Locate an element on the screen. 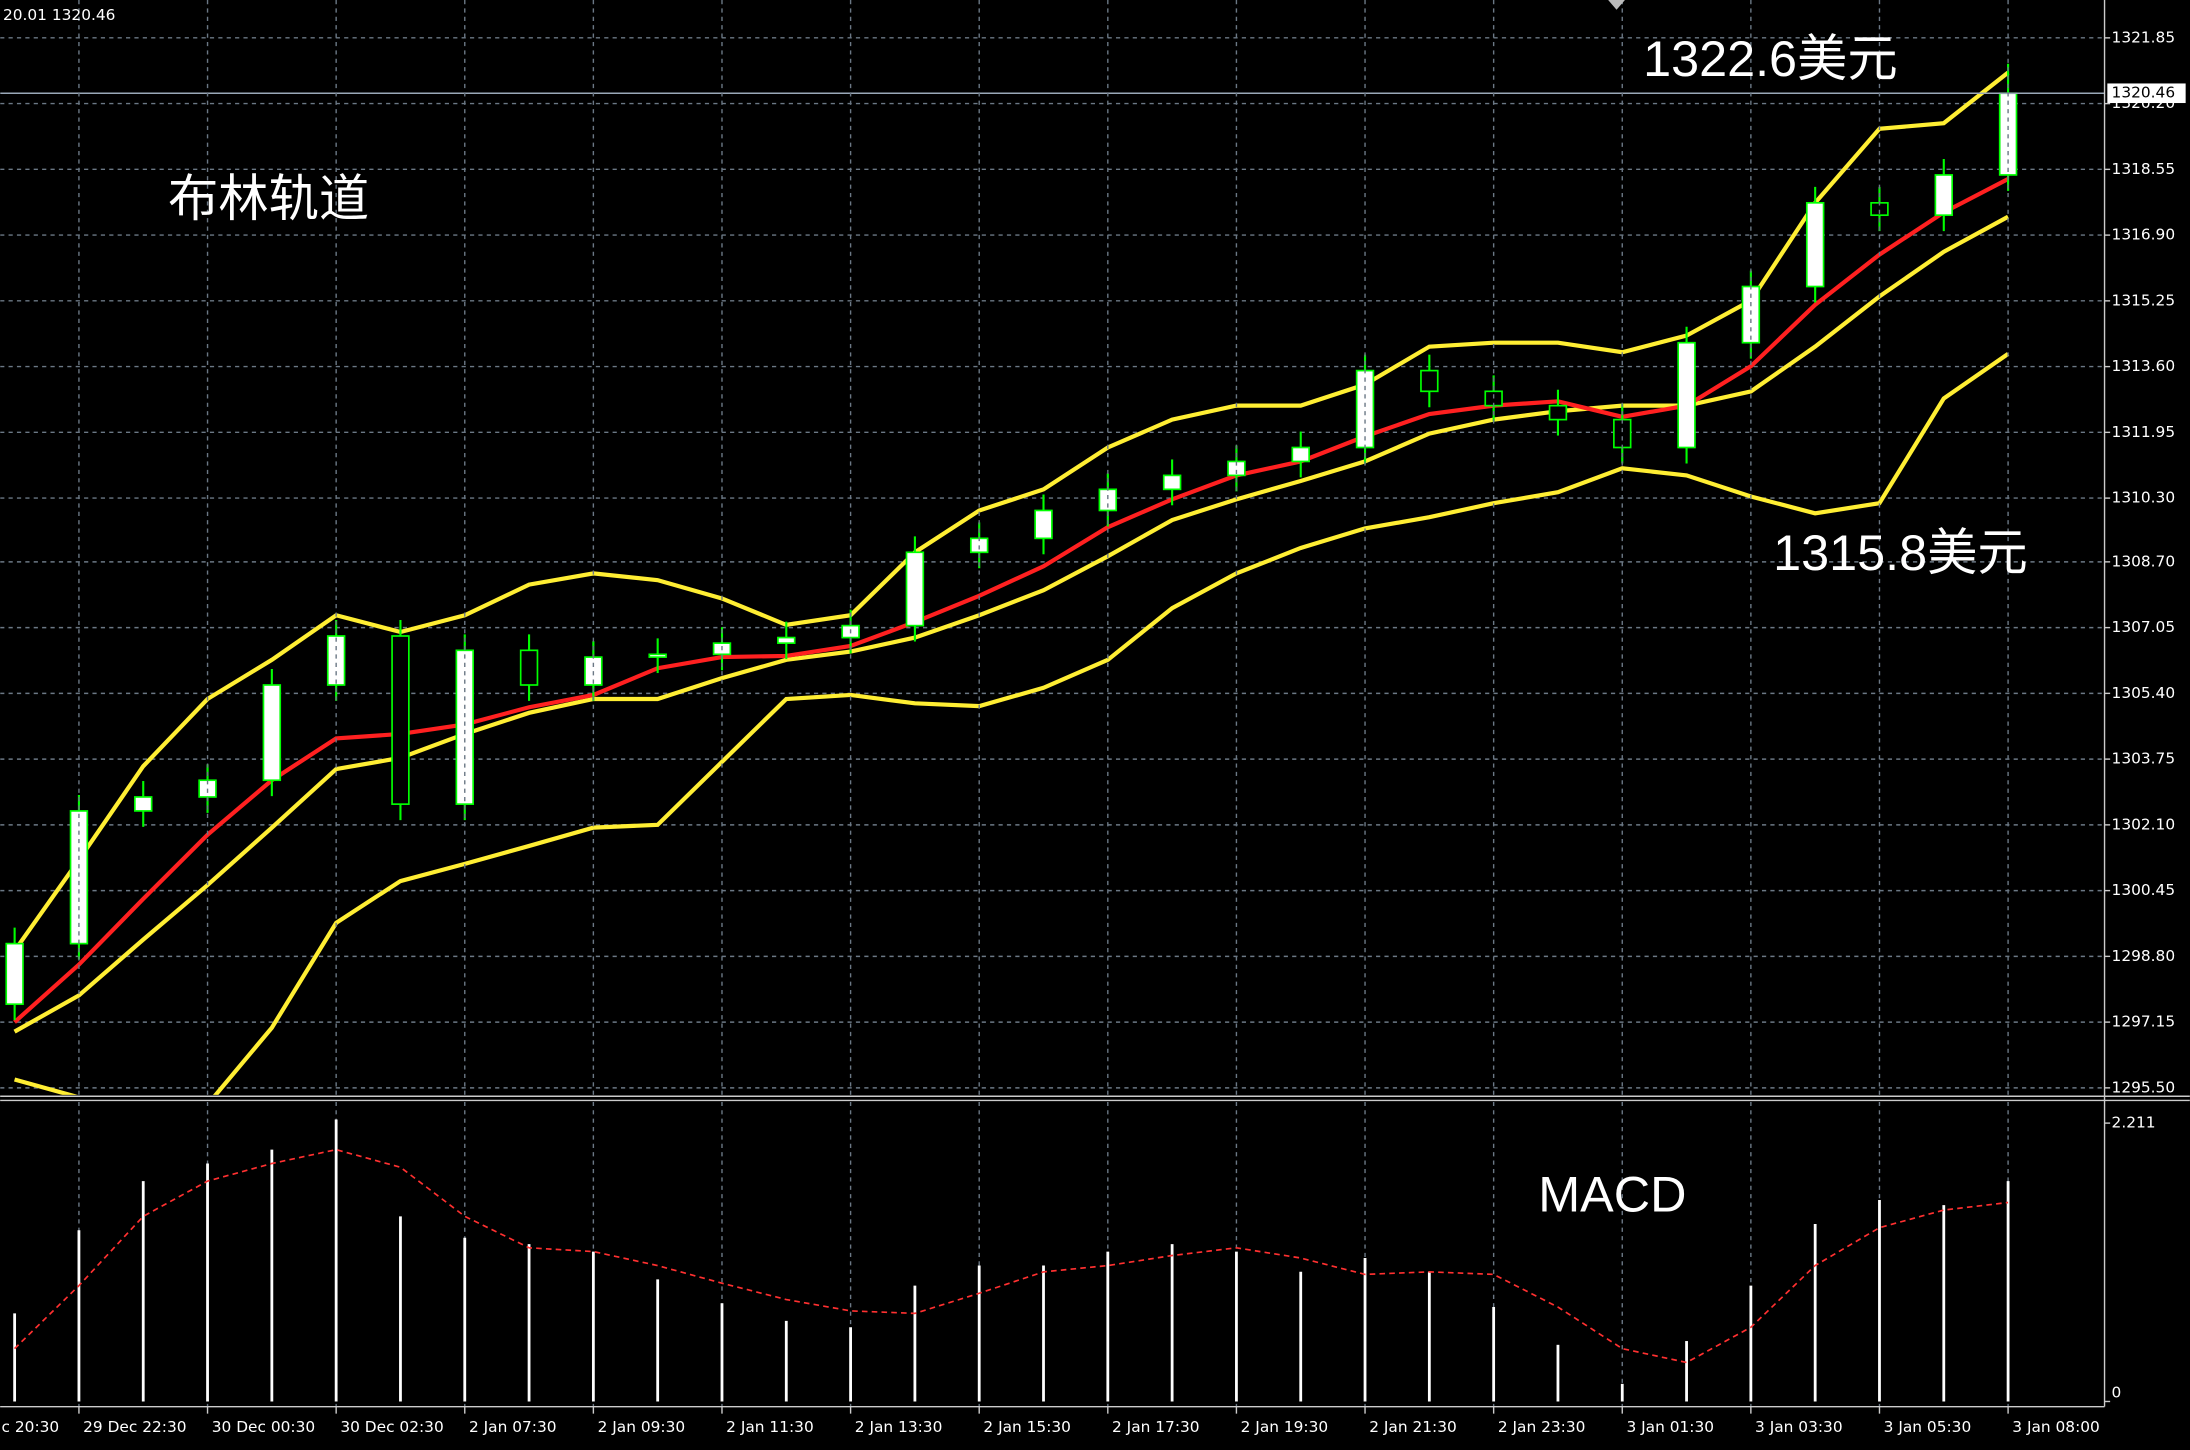 This screenshot has height=1450, width=2190. y-tick-label: 1321.85 is located at coordinates (2144, 37).